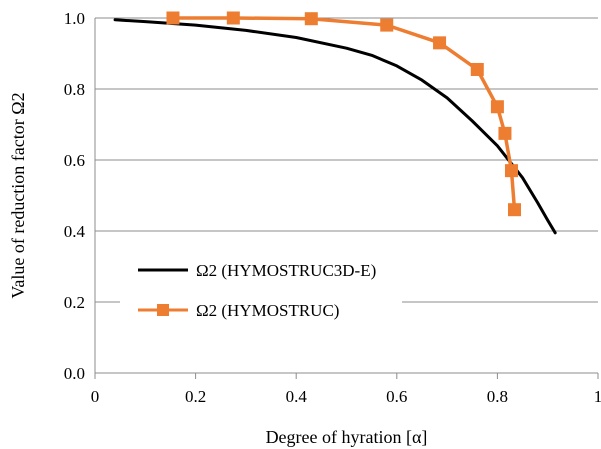 The height and width of the screenshot is (449, 601). I want to click on legend-label-hymostruc3d-e: Ω2 (HYMOSTRUC3D-E), so click(286, 270).